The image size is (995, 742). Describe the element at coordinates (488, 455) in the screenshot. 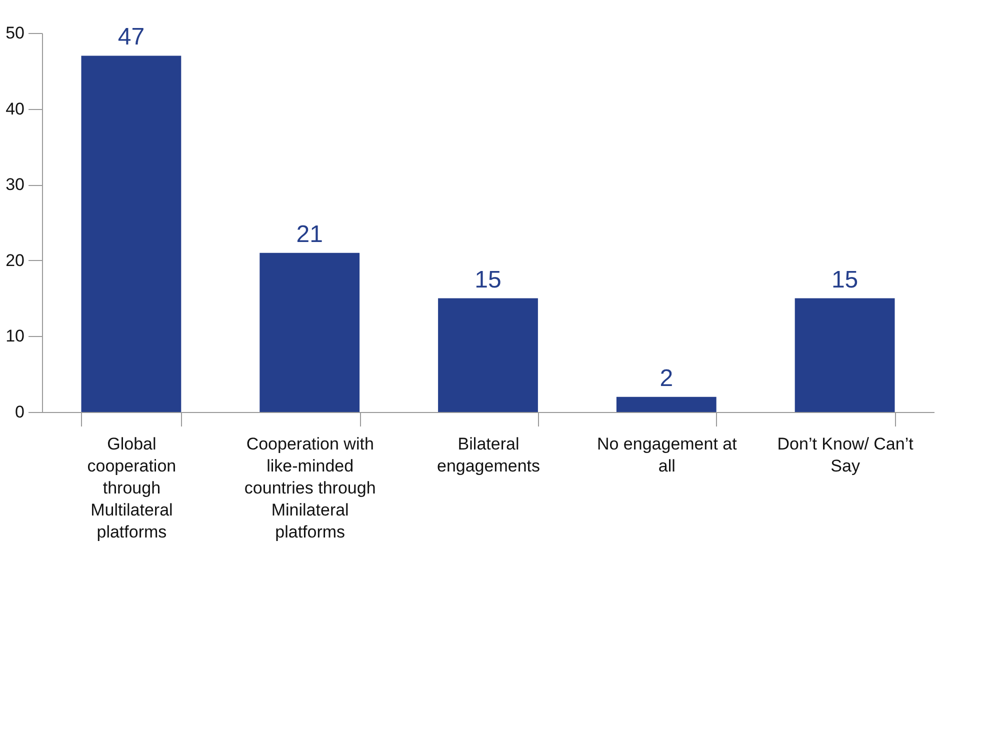

I see `x-tick-label: Bilateral engagements` at that location.